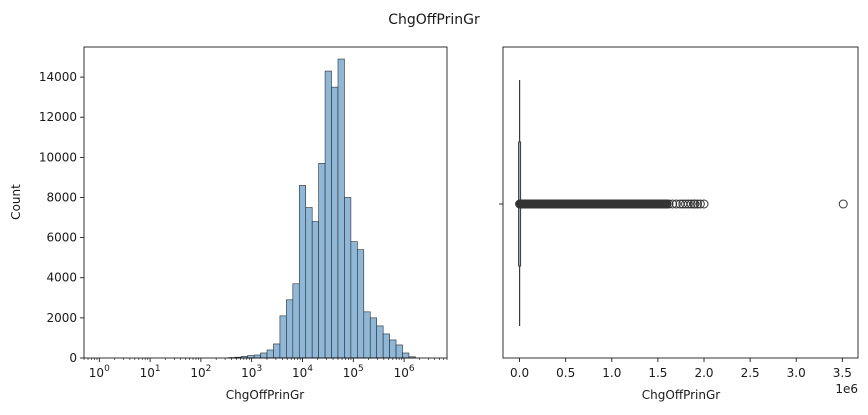 The image size is (868, 415). What do you see at coordinates (611, 373) in the screenshot?
I see `boxplot-x-tick-label: 1.0` at bounding box center [611, 373].